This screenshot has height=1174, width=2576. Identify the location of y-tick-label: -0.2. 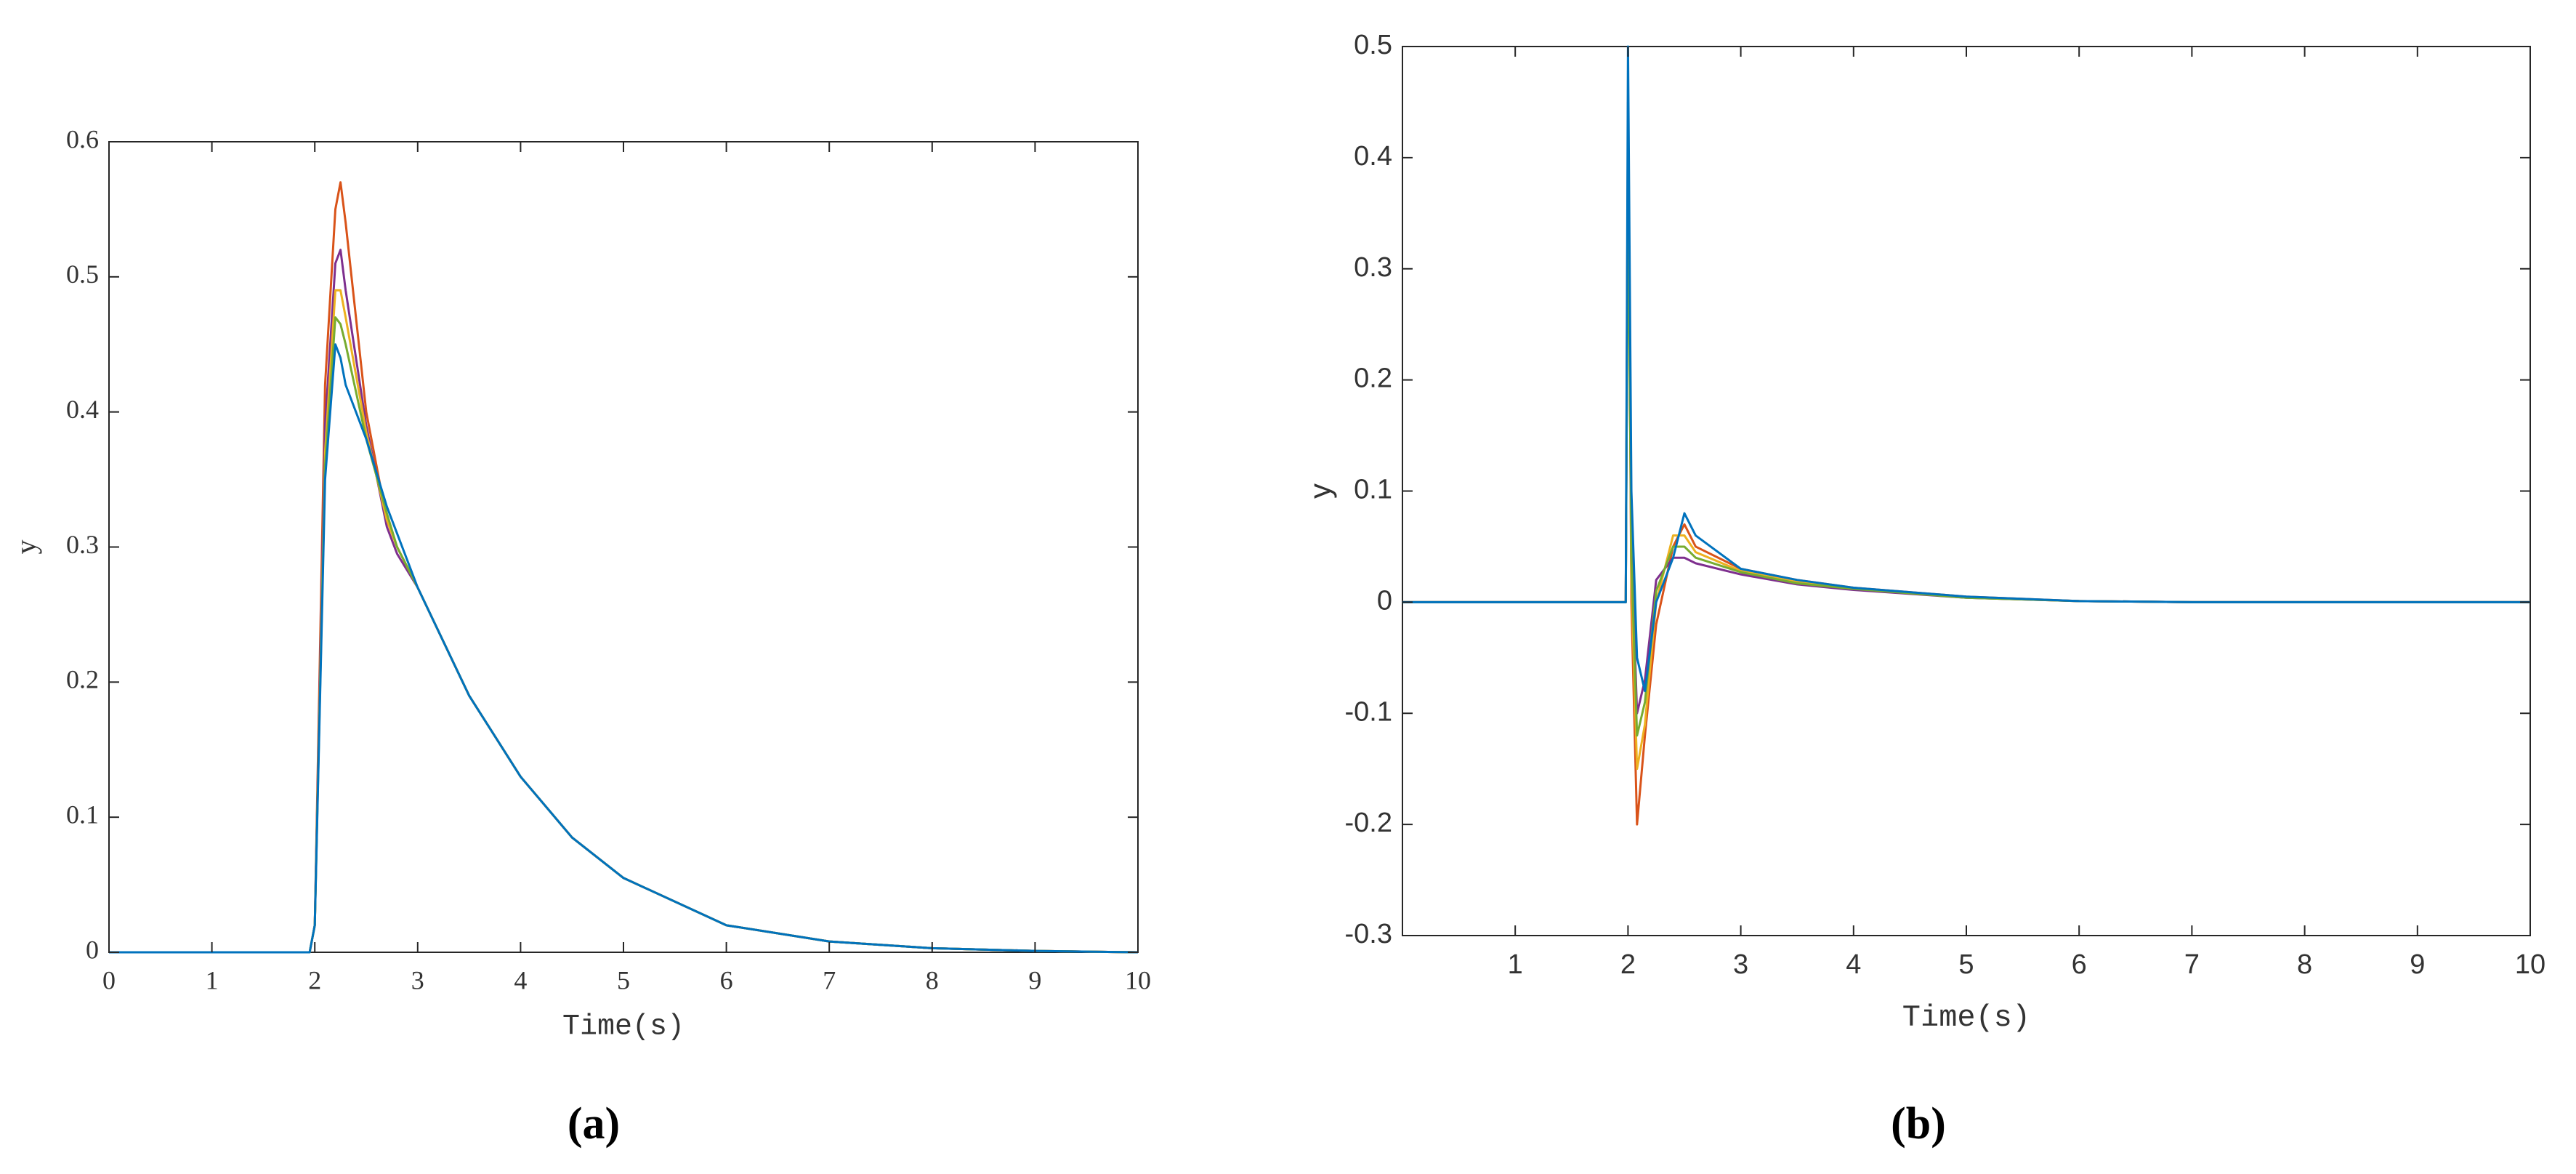
(1369, 823).